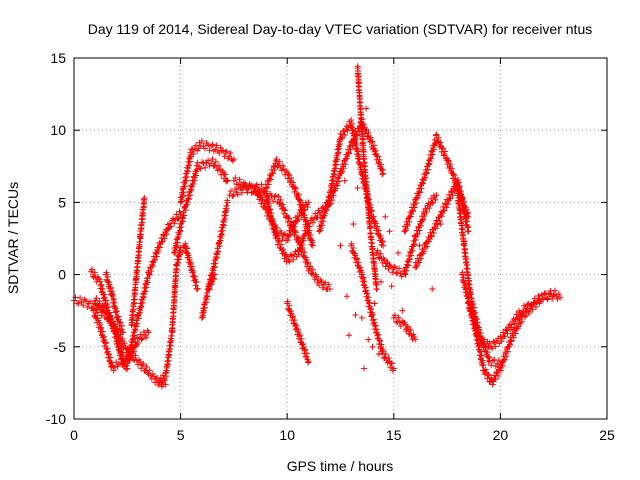  What do you see at coordinates (487, 375) in the screenshot?
I see `data-point-arc28` at bounding box center [487, 375].